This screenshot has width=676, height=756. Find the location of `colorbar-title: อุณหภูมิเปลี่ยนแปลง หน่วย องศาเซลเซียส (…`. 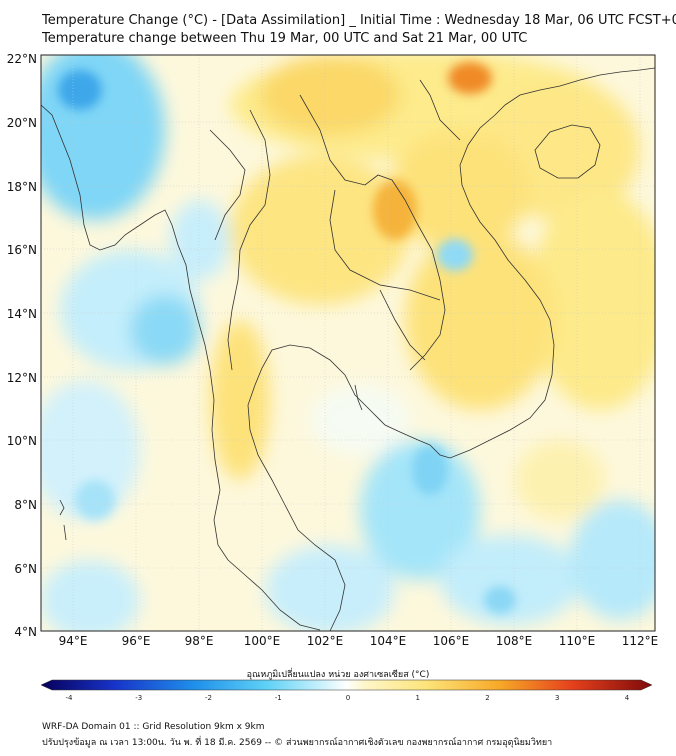

colorbar-title: อุณหภูมิเปลี่ยนแปลง หน่วย องศาเซลเซียส (… is located at coordinates (338, 675).